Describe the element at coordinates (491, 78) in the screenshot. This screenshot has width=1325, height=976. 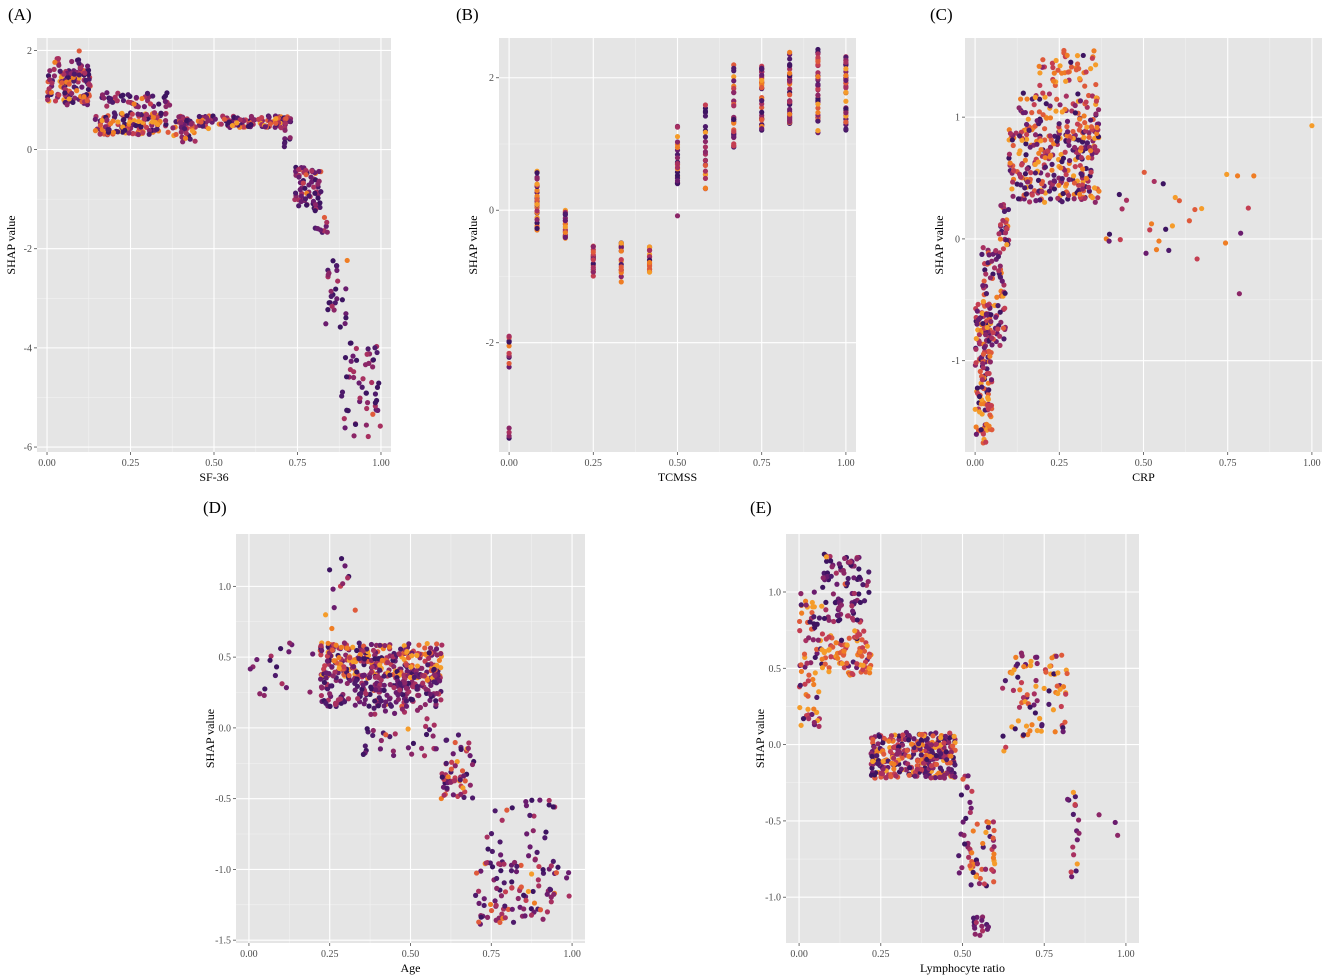
I see `y-tick-label: 2` at that location.